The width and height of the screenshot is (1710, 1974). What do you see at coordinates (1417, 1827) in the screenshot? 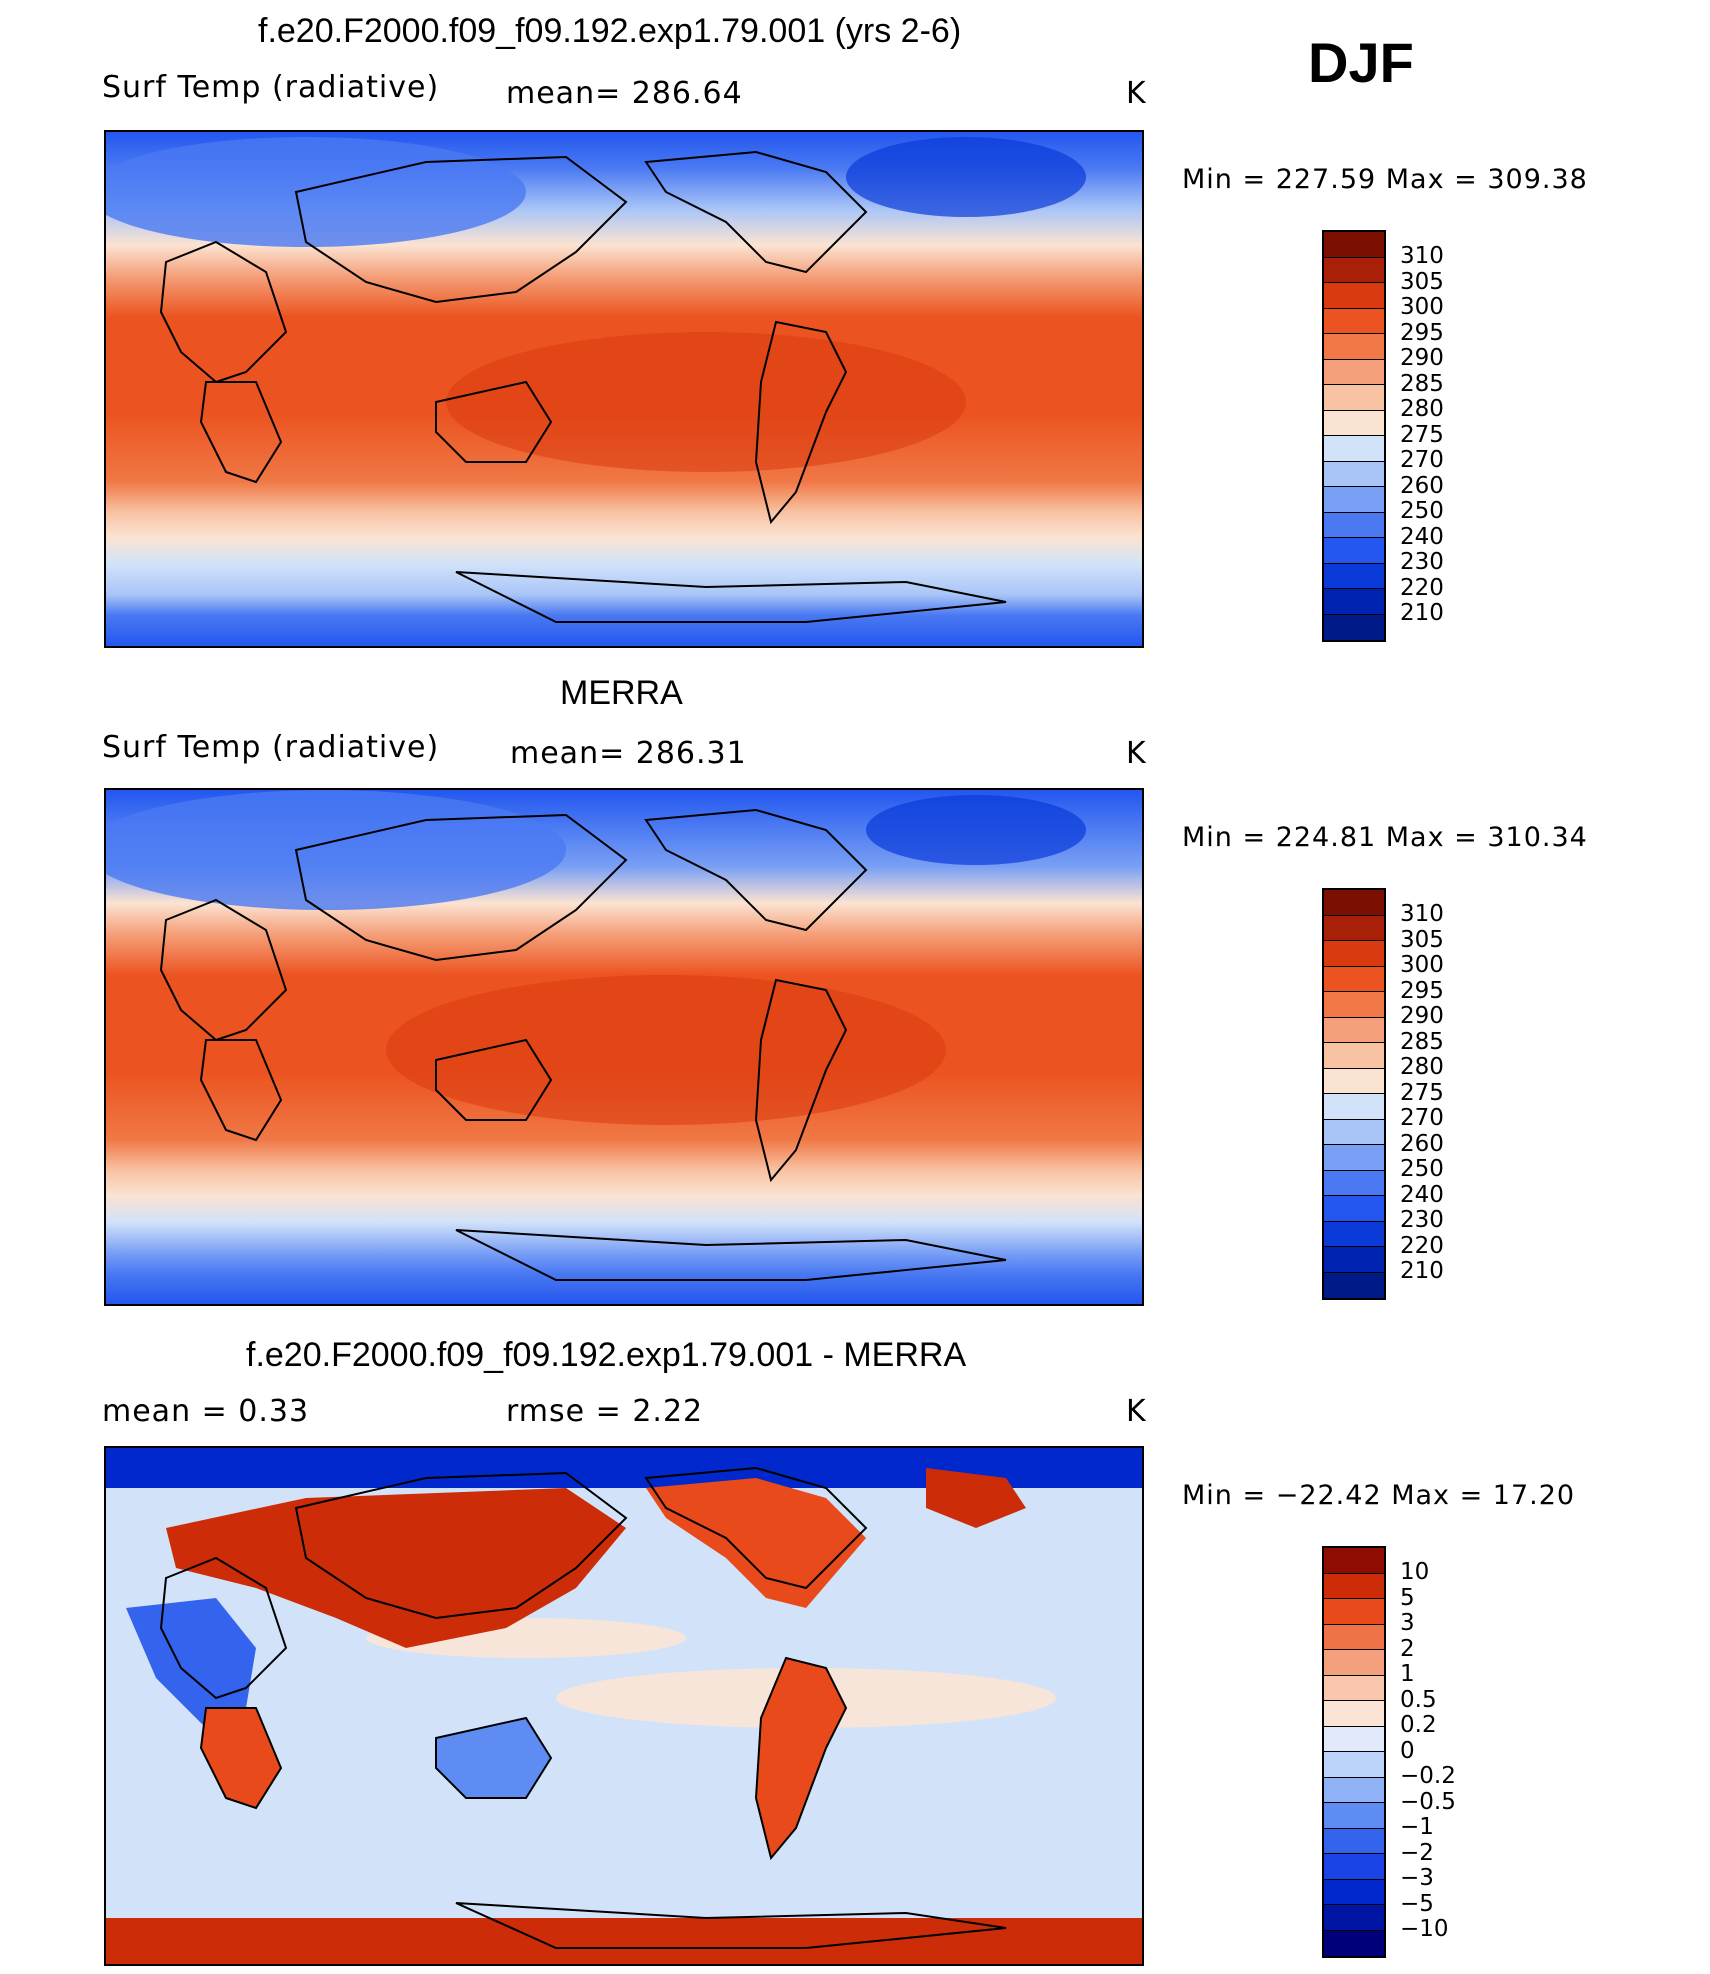
I see `colorbar-tick-label: −1` at bounding box center [1417, 1827].